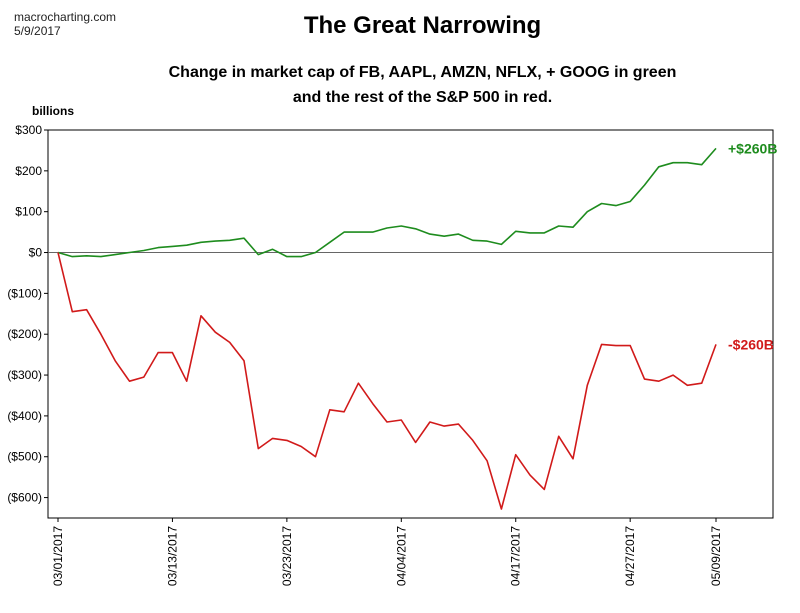 Image resolution: width=800 pixels, height=613 pixels. I want to click on y-tick-label: $0, so click(36, 253).